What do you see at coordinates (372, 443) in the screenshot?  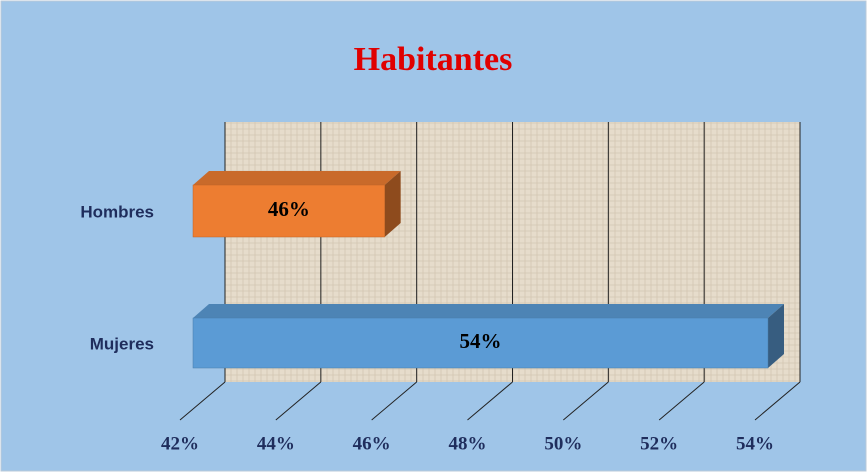 I see `x-tick-label: 46%` at bounding box center [372, 443].